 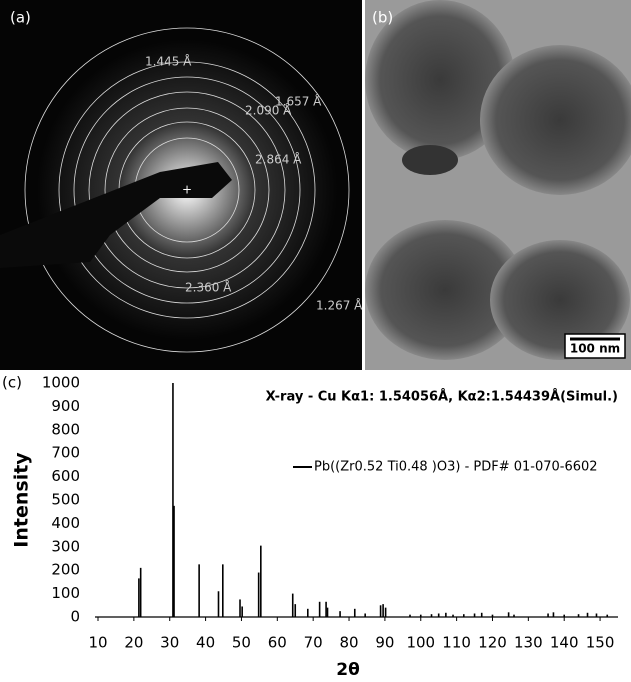 What do you see at coordinates (339, 305) in the screenshot?
I see `ring-label: 1.267 Å` at bounding box center [339, 305].